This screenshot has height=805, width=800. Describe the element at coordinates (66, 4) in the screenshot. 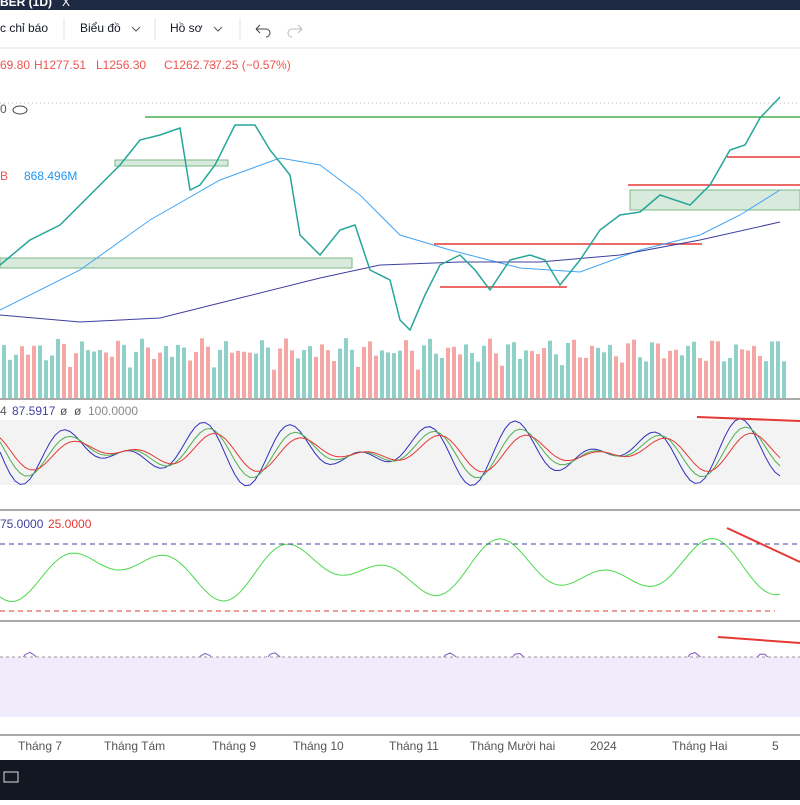

I see `close-tab: X` at that location.